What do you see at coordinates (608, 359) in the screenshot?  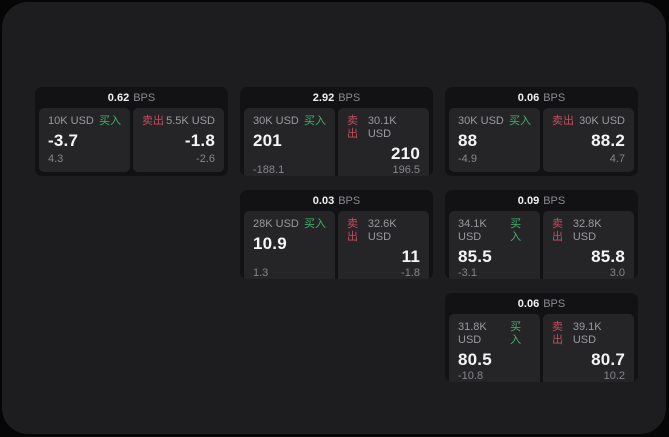 I see `sell-price-value: 80.7` at bounding box center [608, 359].